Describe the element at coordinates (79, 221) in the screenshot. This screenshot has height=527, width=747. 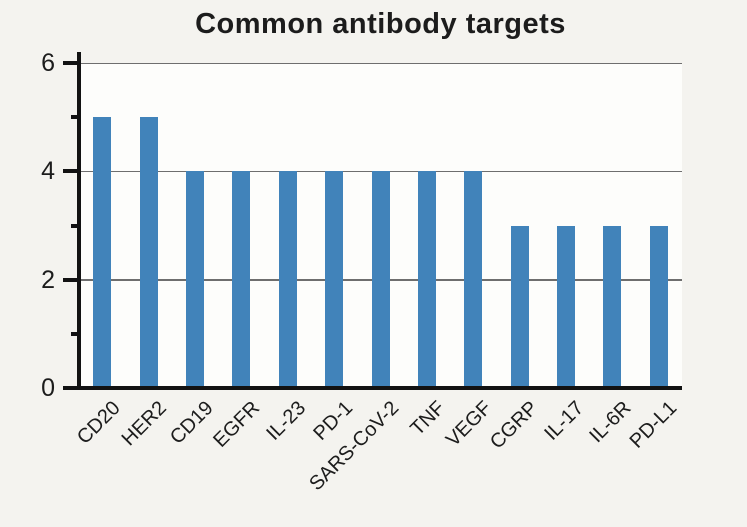
I see `y-axis-spine` at that location.